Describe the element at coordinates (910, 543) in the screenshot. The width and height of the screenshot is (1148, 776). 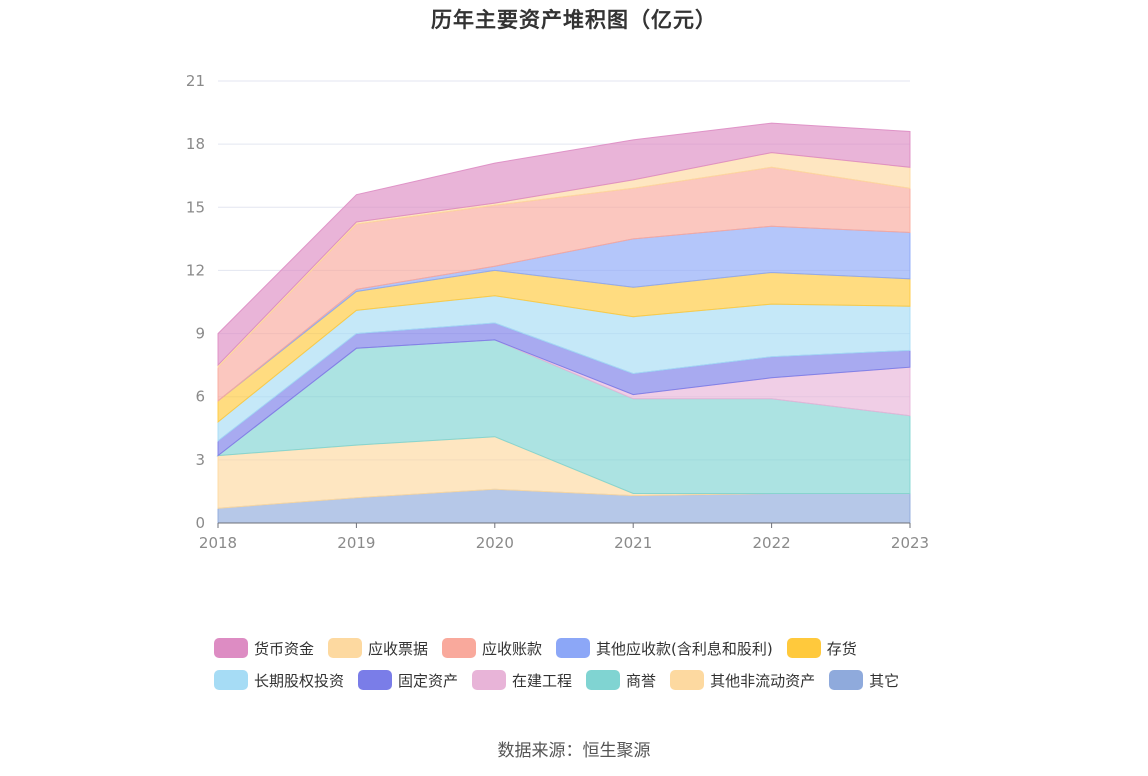
I see `x-tick-label: 2023` at that location.